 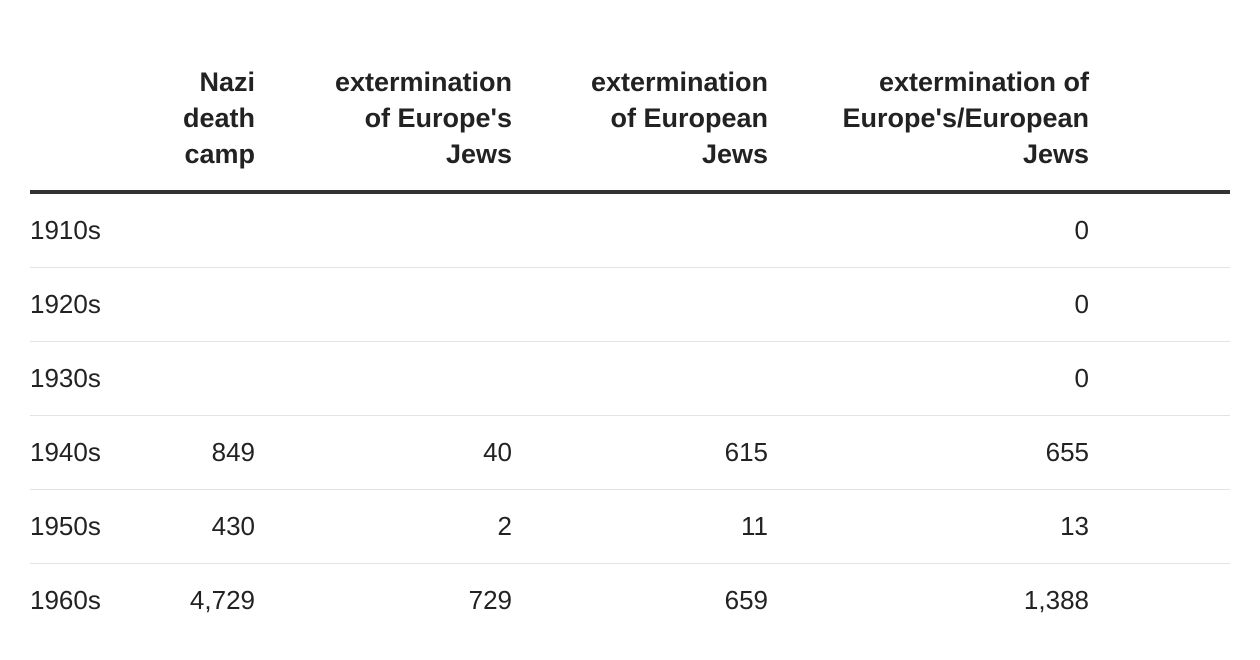 I want to click on table-cell: 59, so click(x=1159, y=378).